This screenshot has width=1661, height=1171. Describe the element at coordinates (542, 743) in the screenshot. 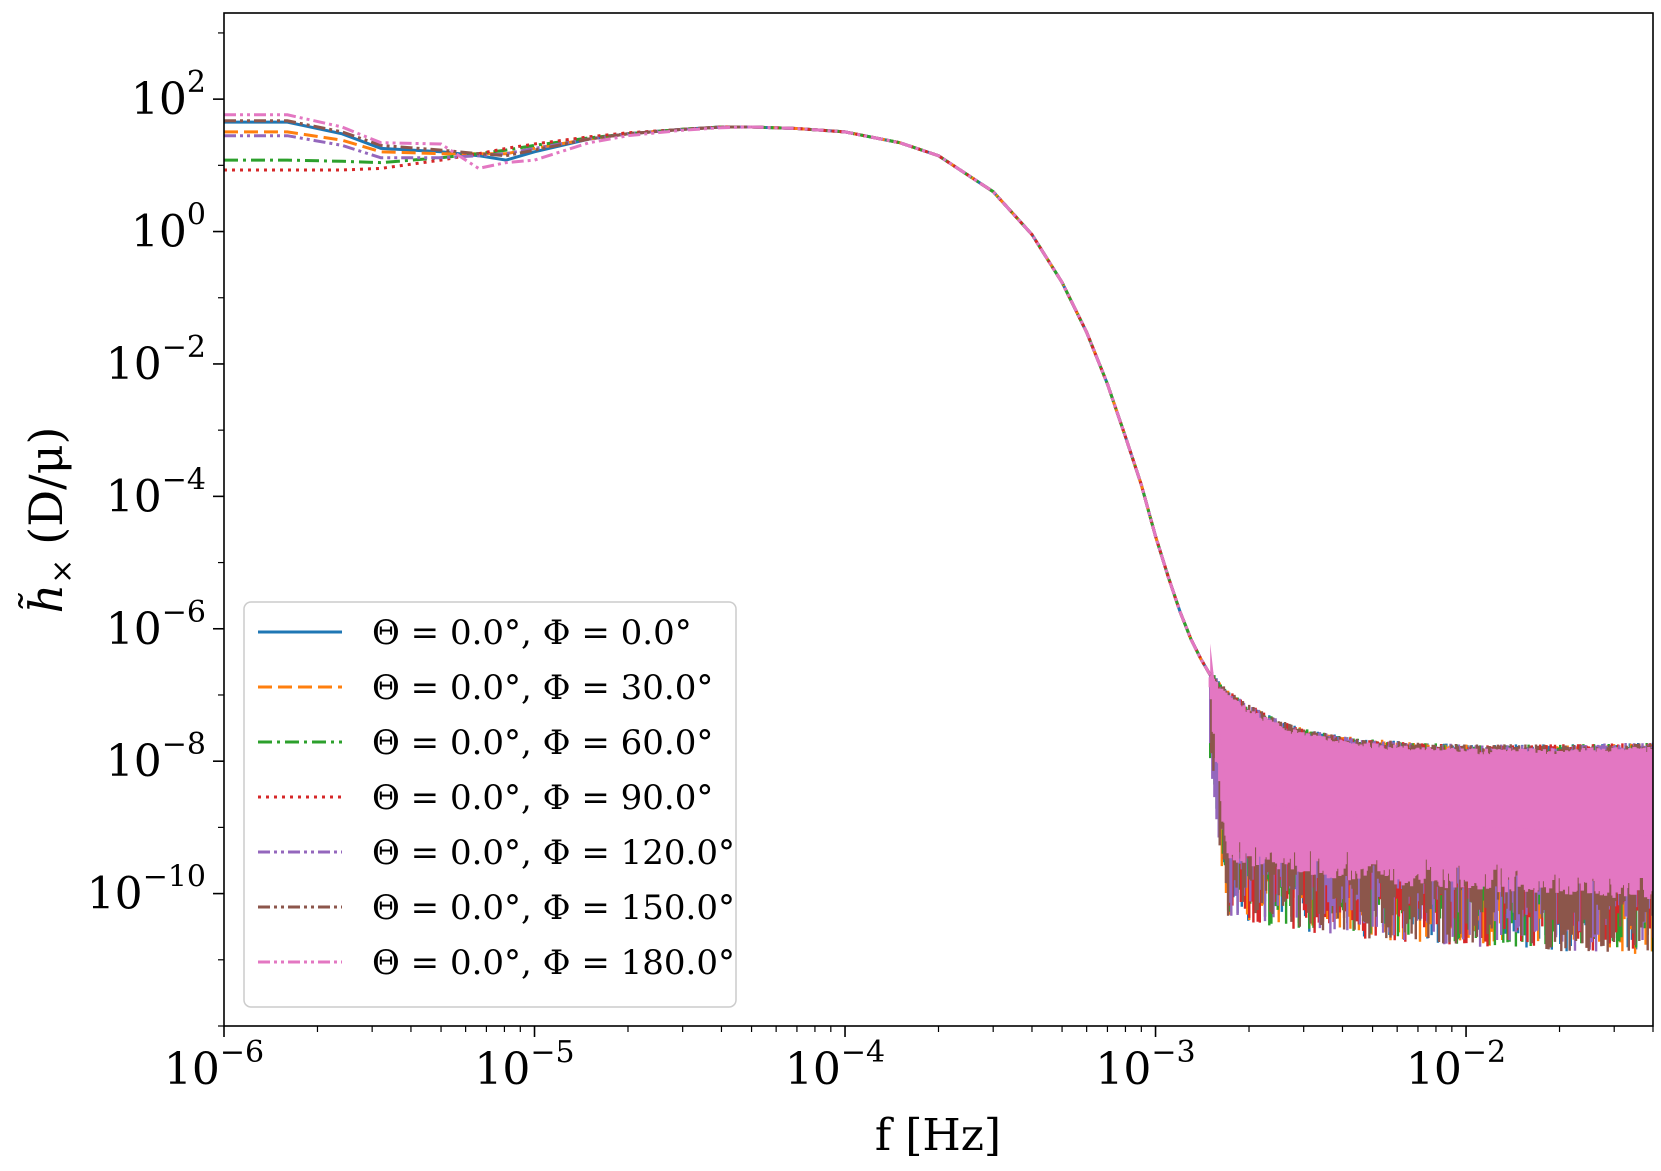

I see `legend-label-2: Θ = 0.0°, Φ = 60.0°` at that location.